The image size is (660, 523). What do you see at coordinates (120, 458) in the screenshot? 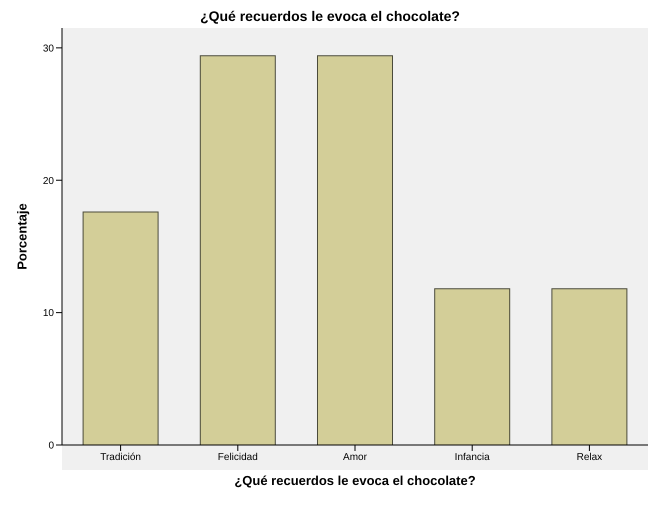
I see `x-tick-label: Tradición` at bounding box center [120, 458].